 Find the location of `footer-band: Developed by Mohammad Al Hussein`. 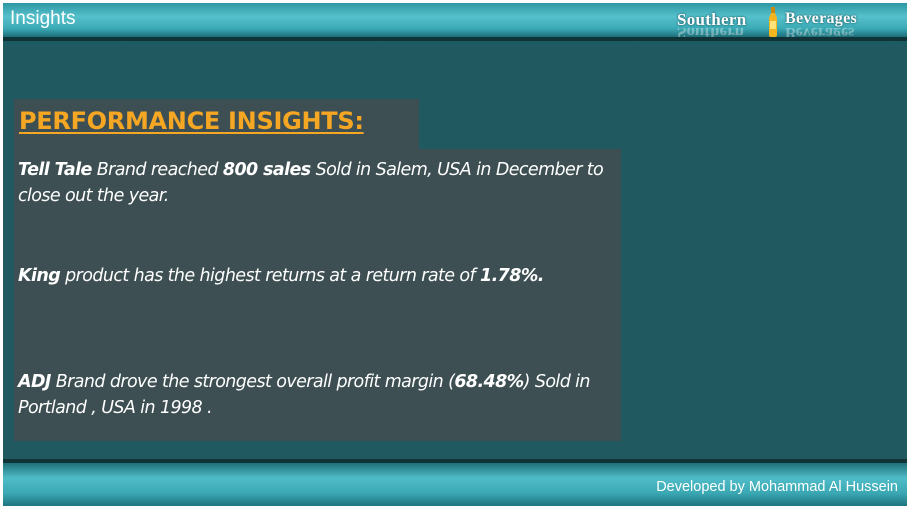

footer-band: Developed by Mohammad Al Hussein is located at coordinates (455, 484).